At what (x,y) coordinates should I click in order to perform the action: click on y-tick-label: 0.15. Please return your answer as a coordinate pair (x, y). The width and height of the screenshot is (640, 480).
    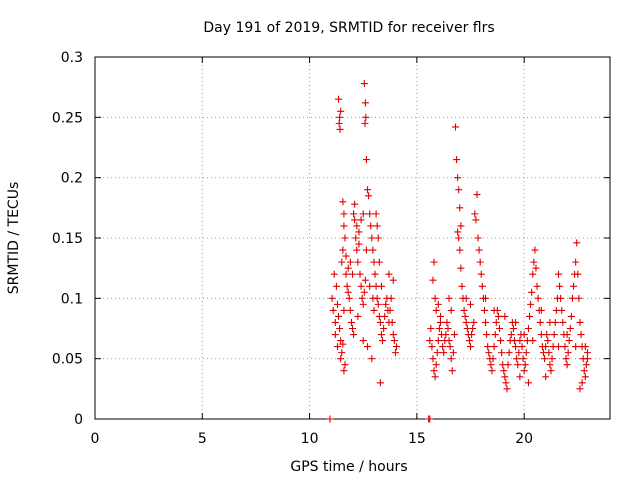
    Looking at the image, I should click on (67, 239).